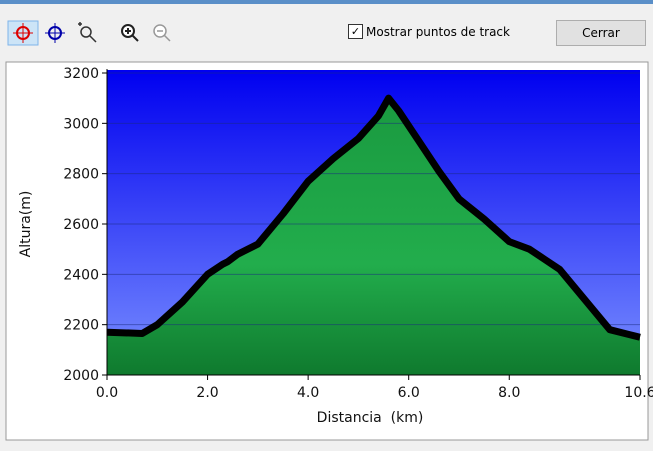 This screenshot has width=653, height=451. Describe the element at coordinates (207, 393) in the screenshot. I see `x-tick-label: 2.0` at that location.